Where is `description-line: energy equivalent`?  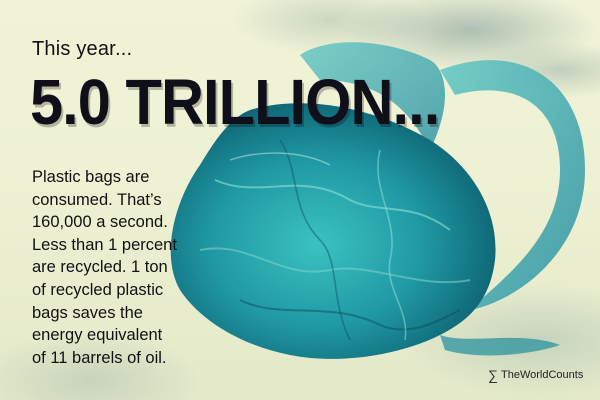
description-line: energy equivalent is located at coordinates (97, 335).